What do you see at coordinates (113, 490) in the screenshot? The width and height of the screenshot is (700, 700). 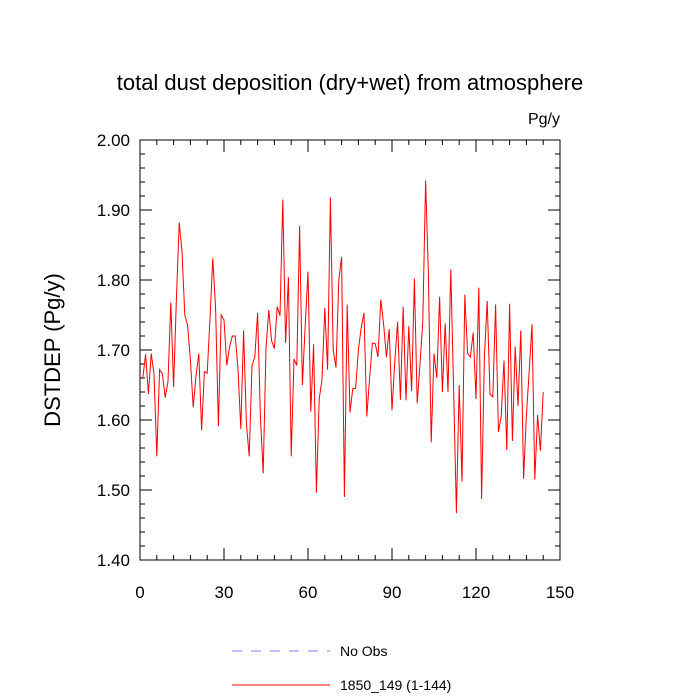 I see `y-tick-label: 1.50` at bounding box center [113, 490].